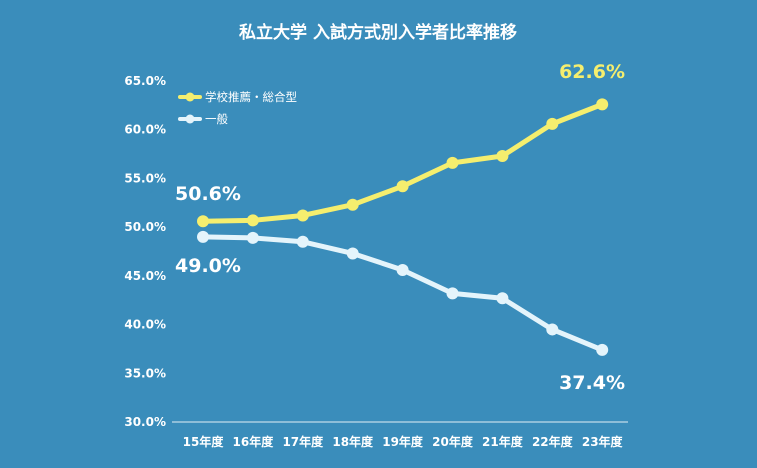  I want to click on x-tick-label: 19年度, so click(403, 441).